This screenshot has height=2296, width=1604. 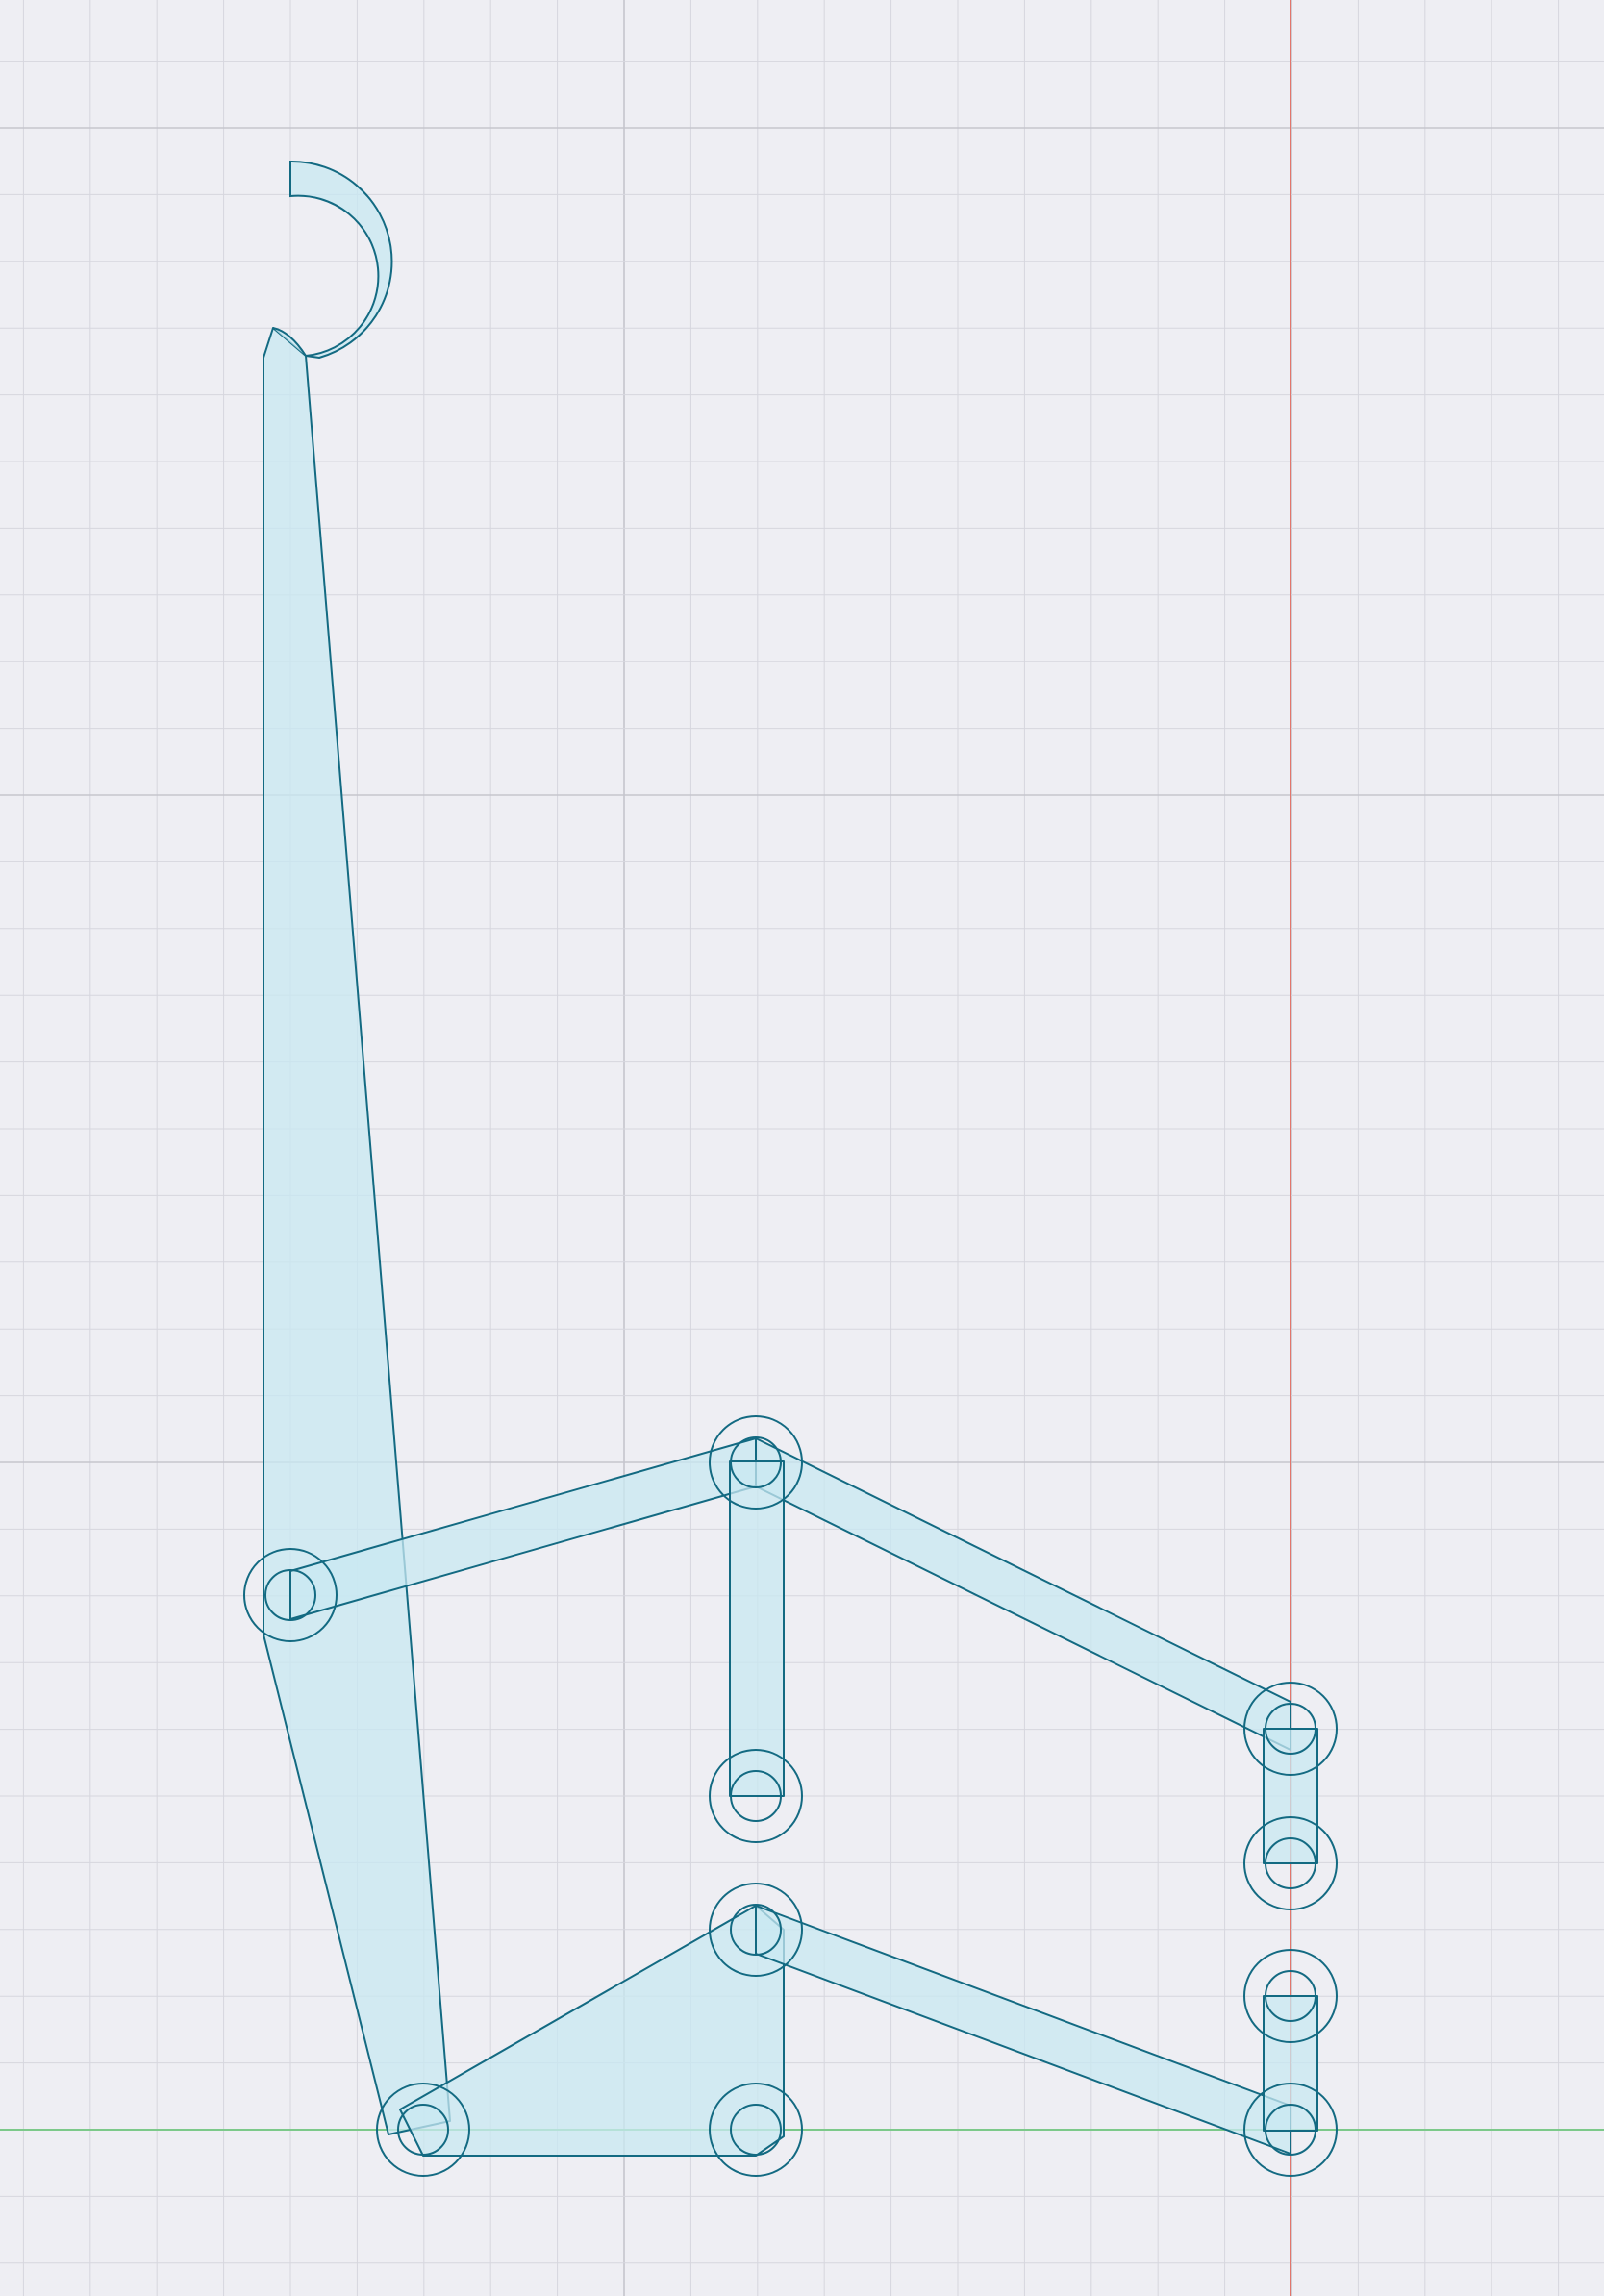 I want to click on lower-link-assembly, so click(x=858, y=2031).